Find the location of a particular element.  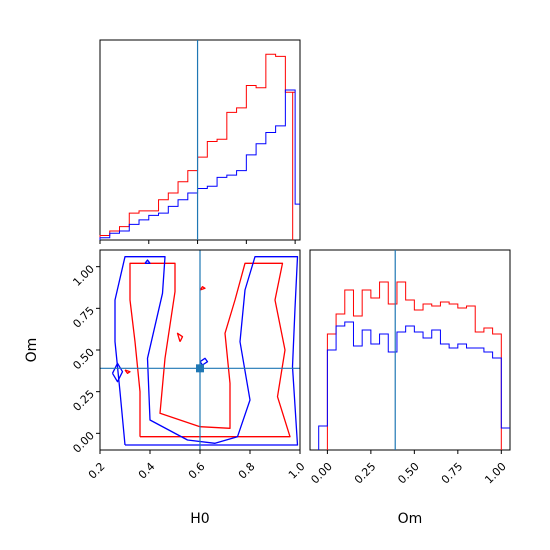

om-histogram-red-series is located at coordinates (414, 365).